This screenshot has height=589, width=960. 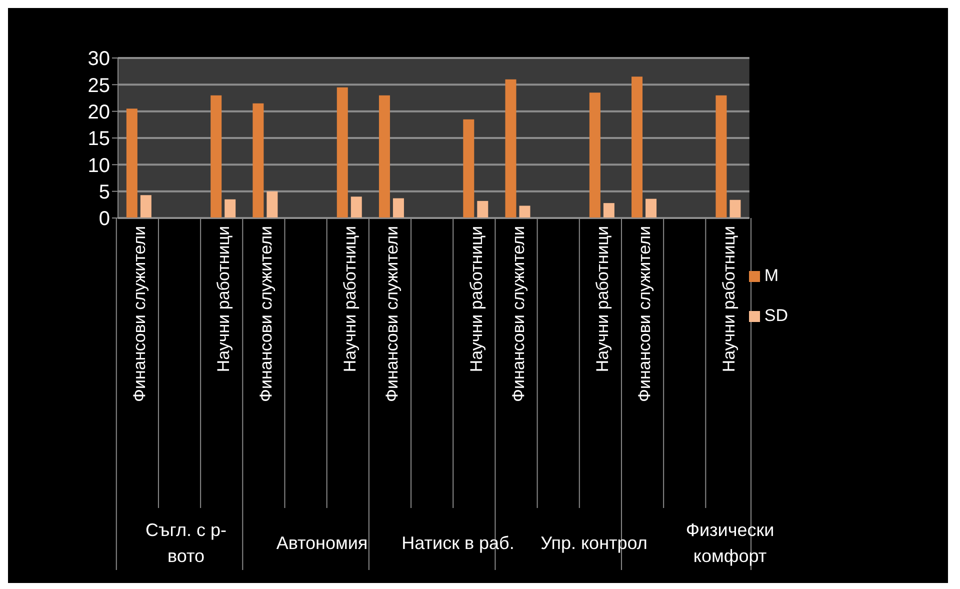 I want to click on text: Натиск в раб., so click(x=458, y=543).